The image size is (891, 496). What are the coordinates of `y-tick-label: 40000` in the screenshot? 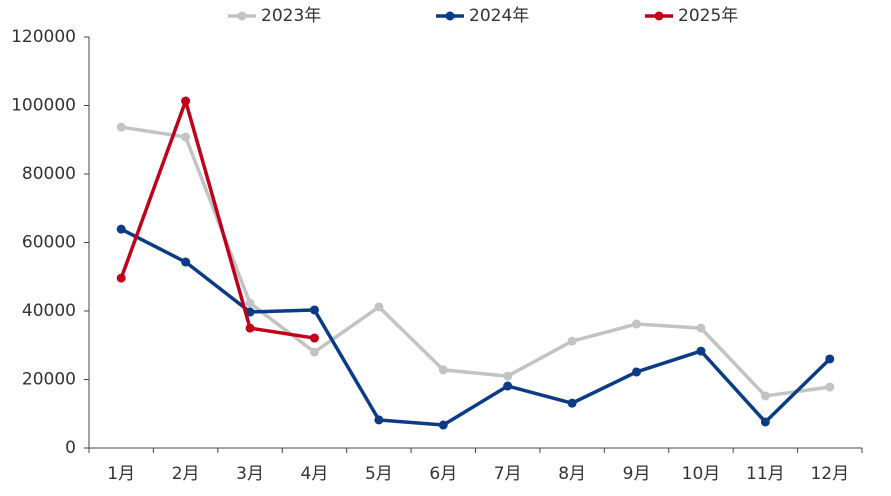 It's located at (49, 311).